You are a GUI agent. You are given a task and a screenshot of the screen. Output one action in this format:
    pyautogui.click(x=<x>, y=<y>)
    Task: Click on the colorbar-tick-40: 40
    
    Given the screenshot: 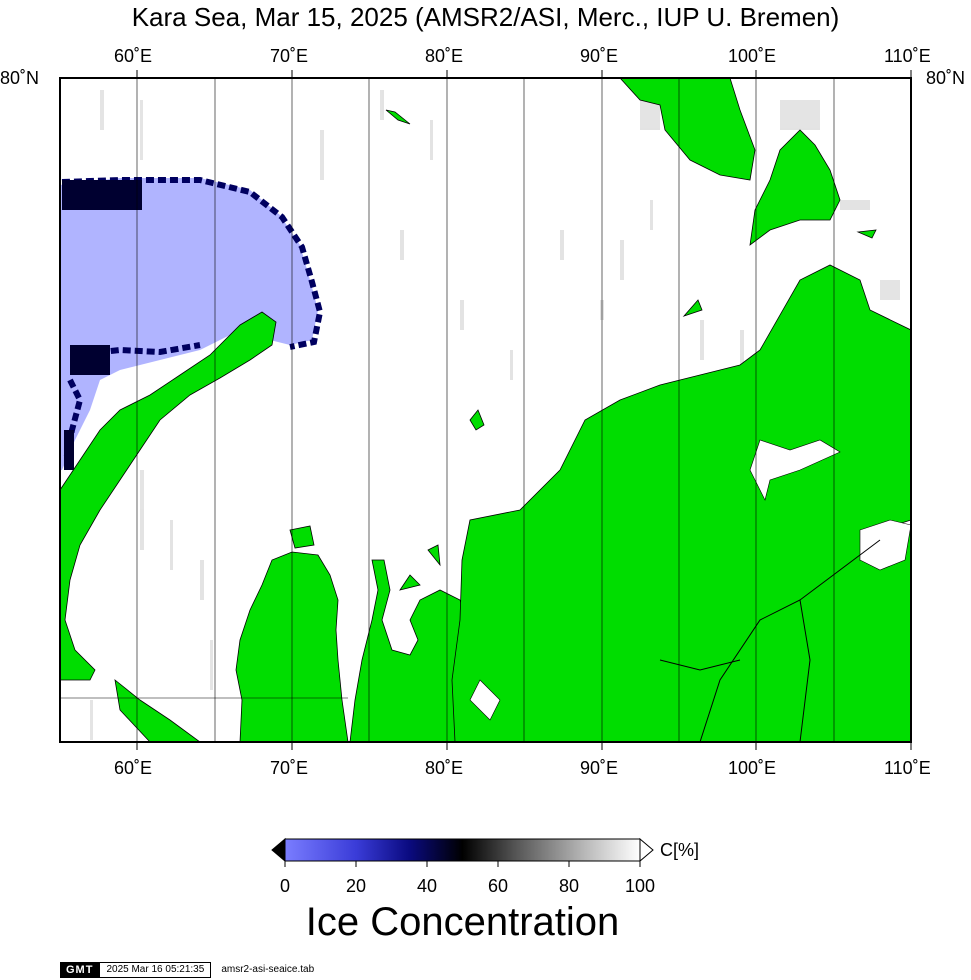 What is the action you would take?
    pyautogui.click(x=427, y=886)
    